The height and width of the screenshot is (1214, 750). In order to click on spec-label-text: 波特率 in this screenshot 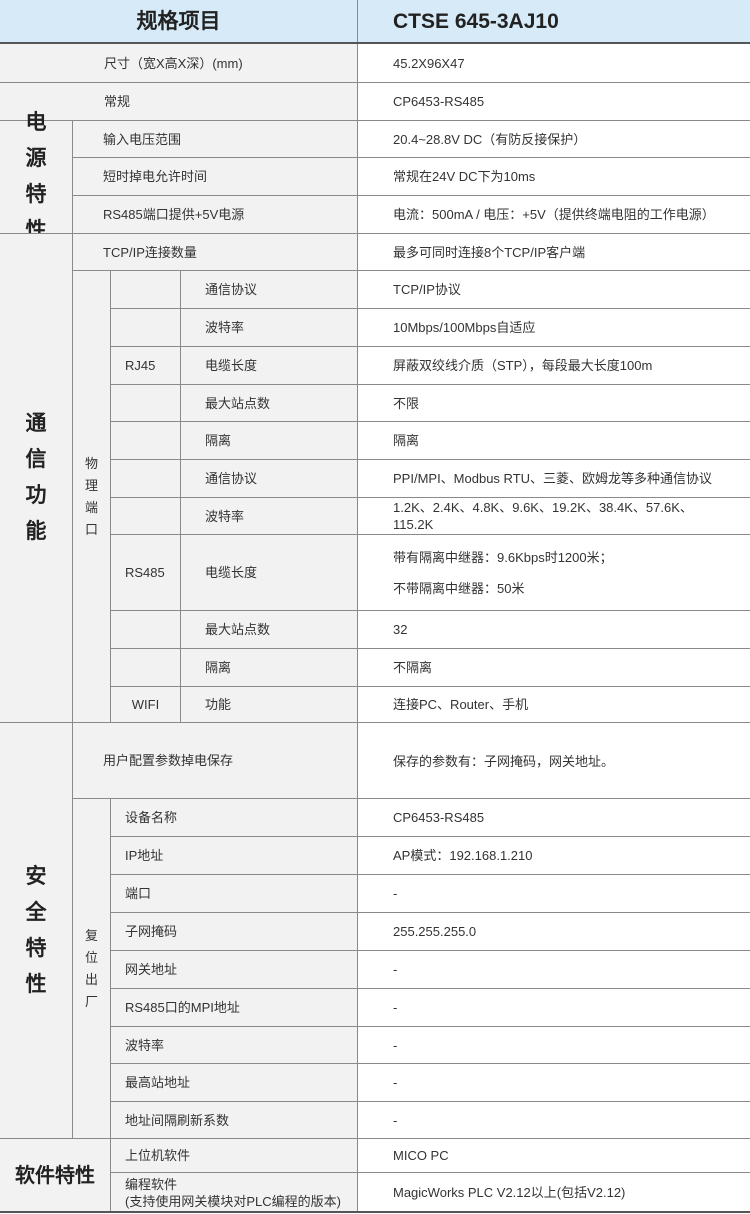, I will do `click(225, 516)`.